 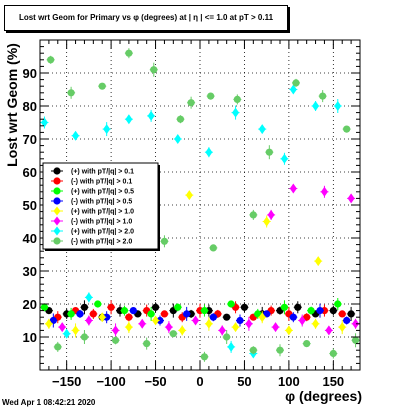 What do you see at coordinates (30, 271) in the screenshot?
I see `y-tick-label: 30` at bounding box center [30, 271].